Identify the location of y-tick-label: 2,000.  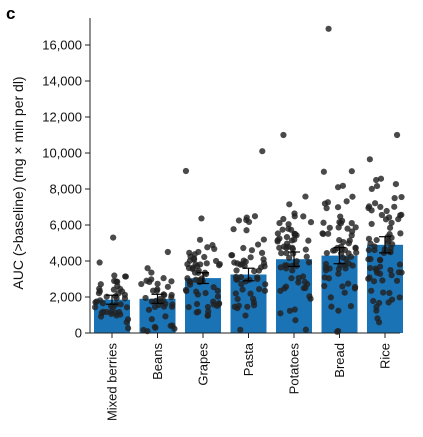
(65, 297).